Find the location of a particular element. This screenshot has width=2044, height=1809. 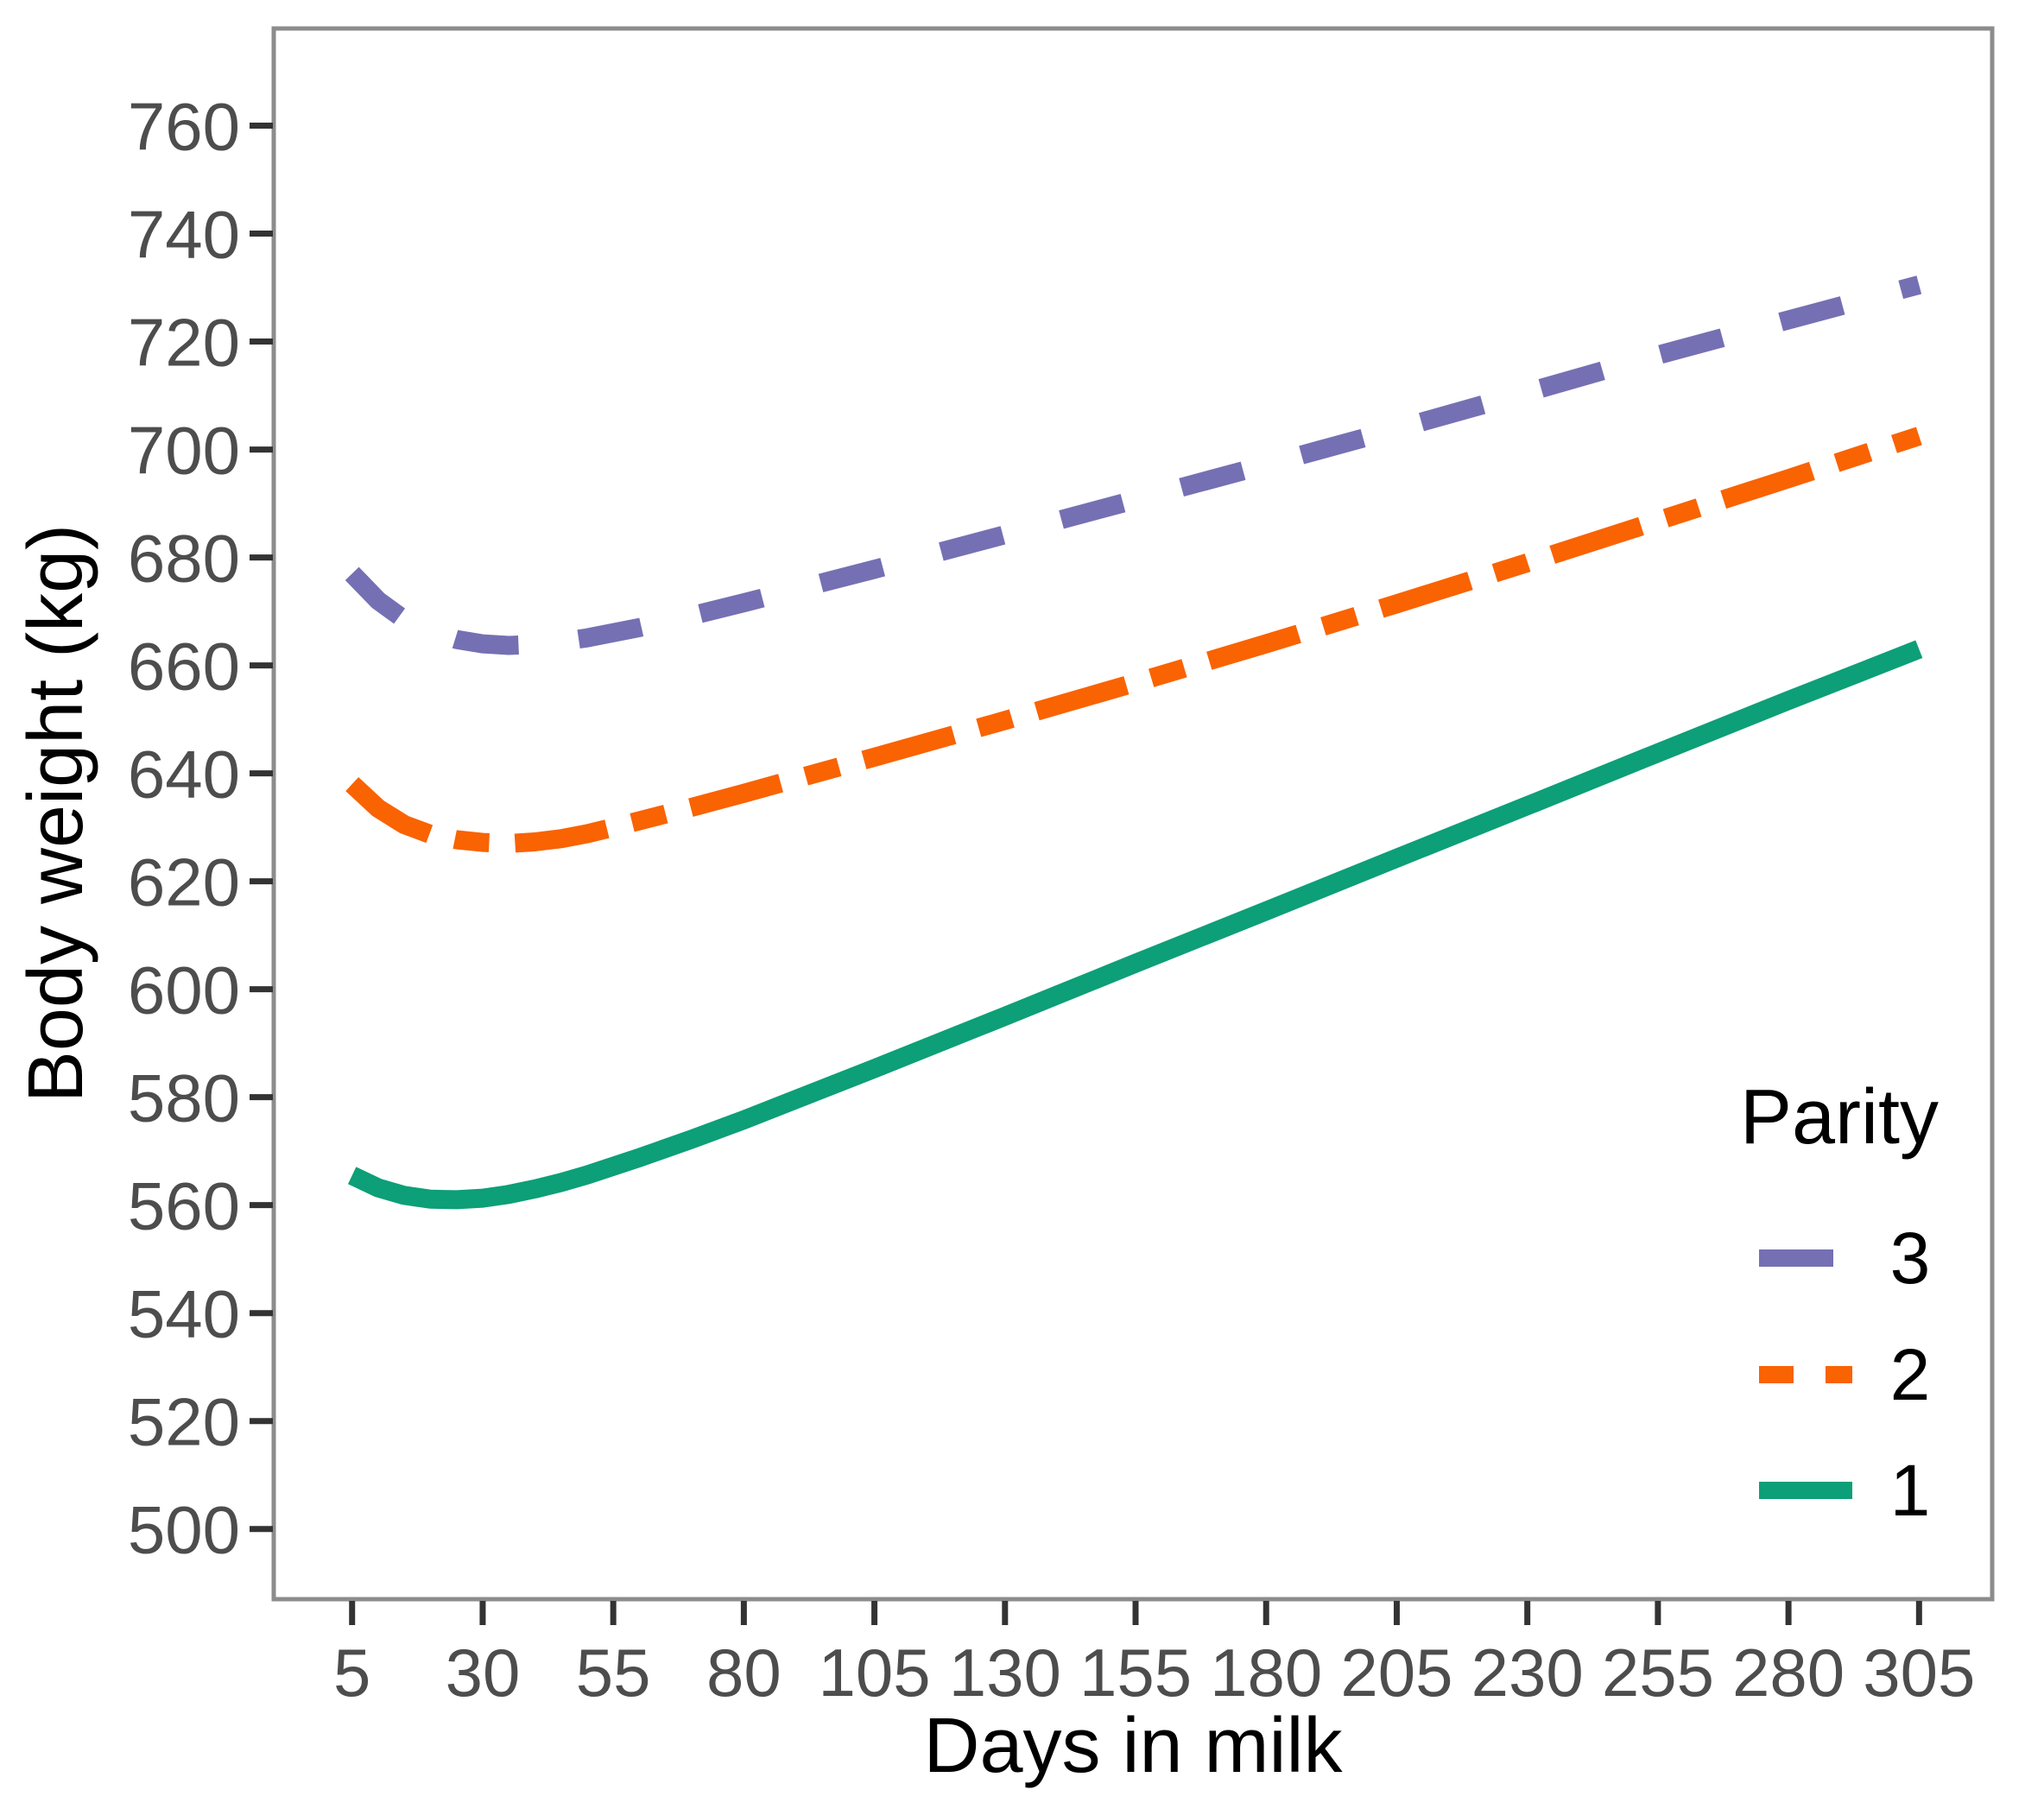

x-tick-label: 55 is located at coordinates (613, 1673).